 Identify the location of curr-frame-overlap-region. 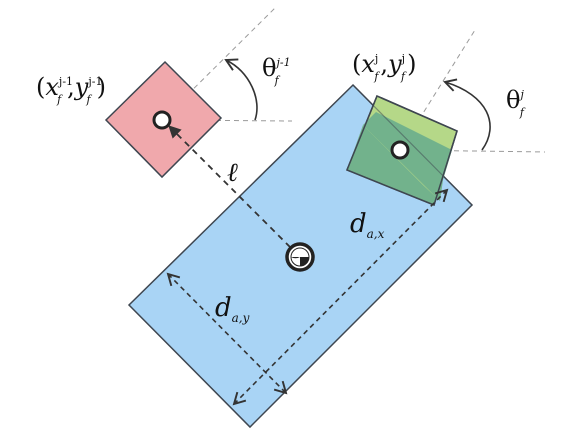
(392, 165).